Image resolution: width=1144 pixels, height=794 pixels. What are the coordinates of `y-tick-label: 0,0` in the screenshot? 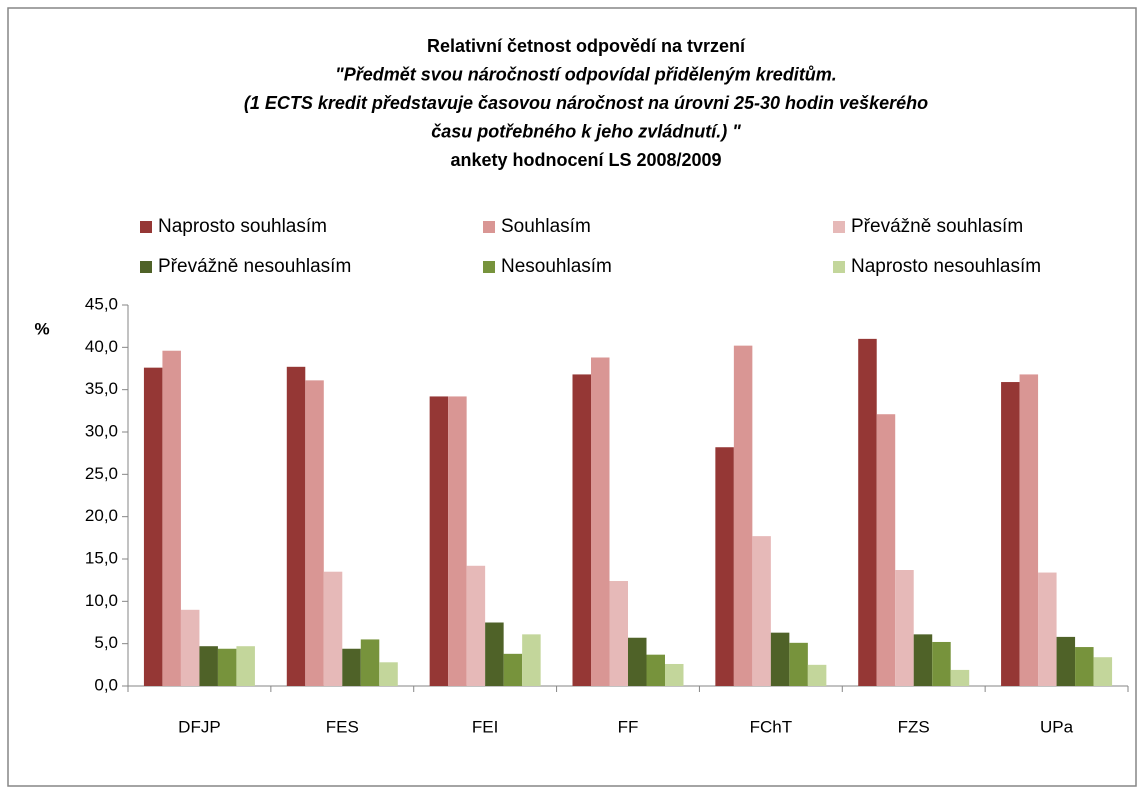 It's located at (106, 684).